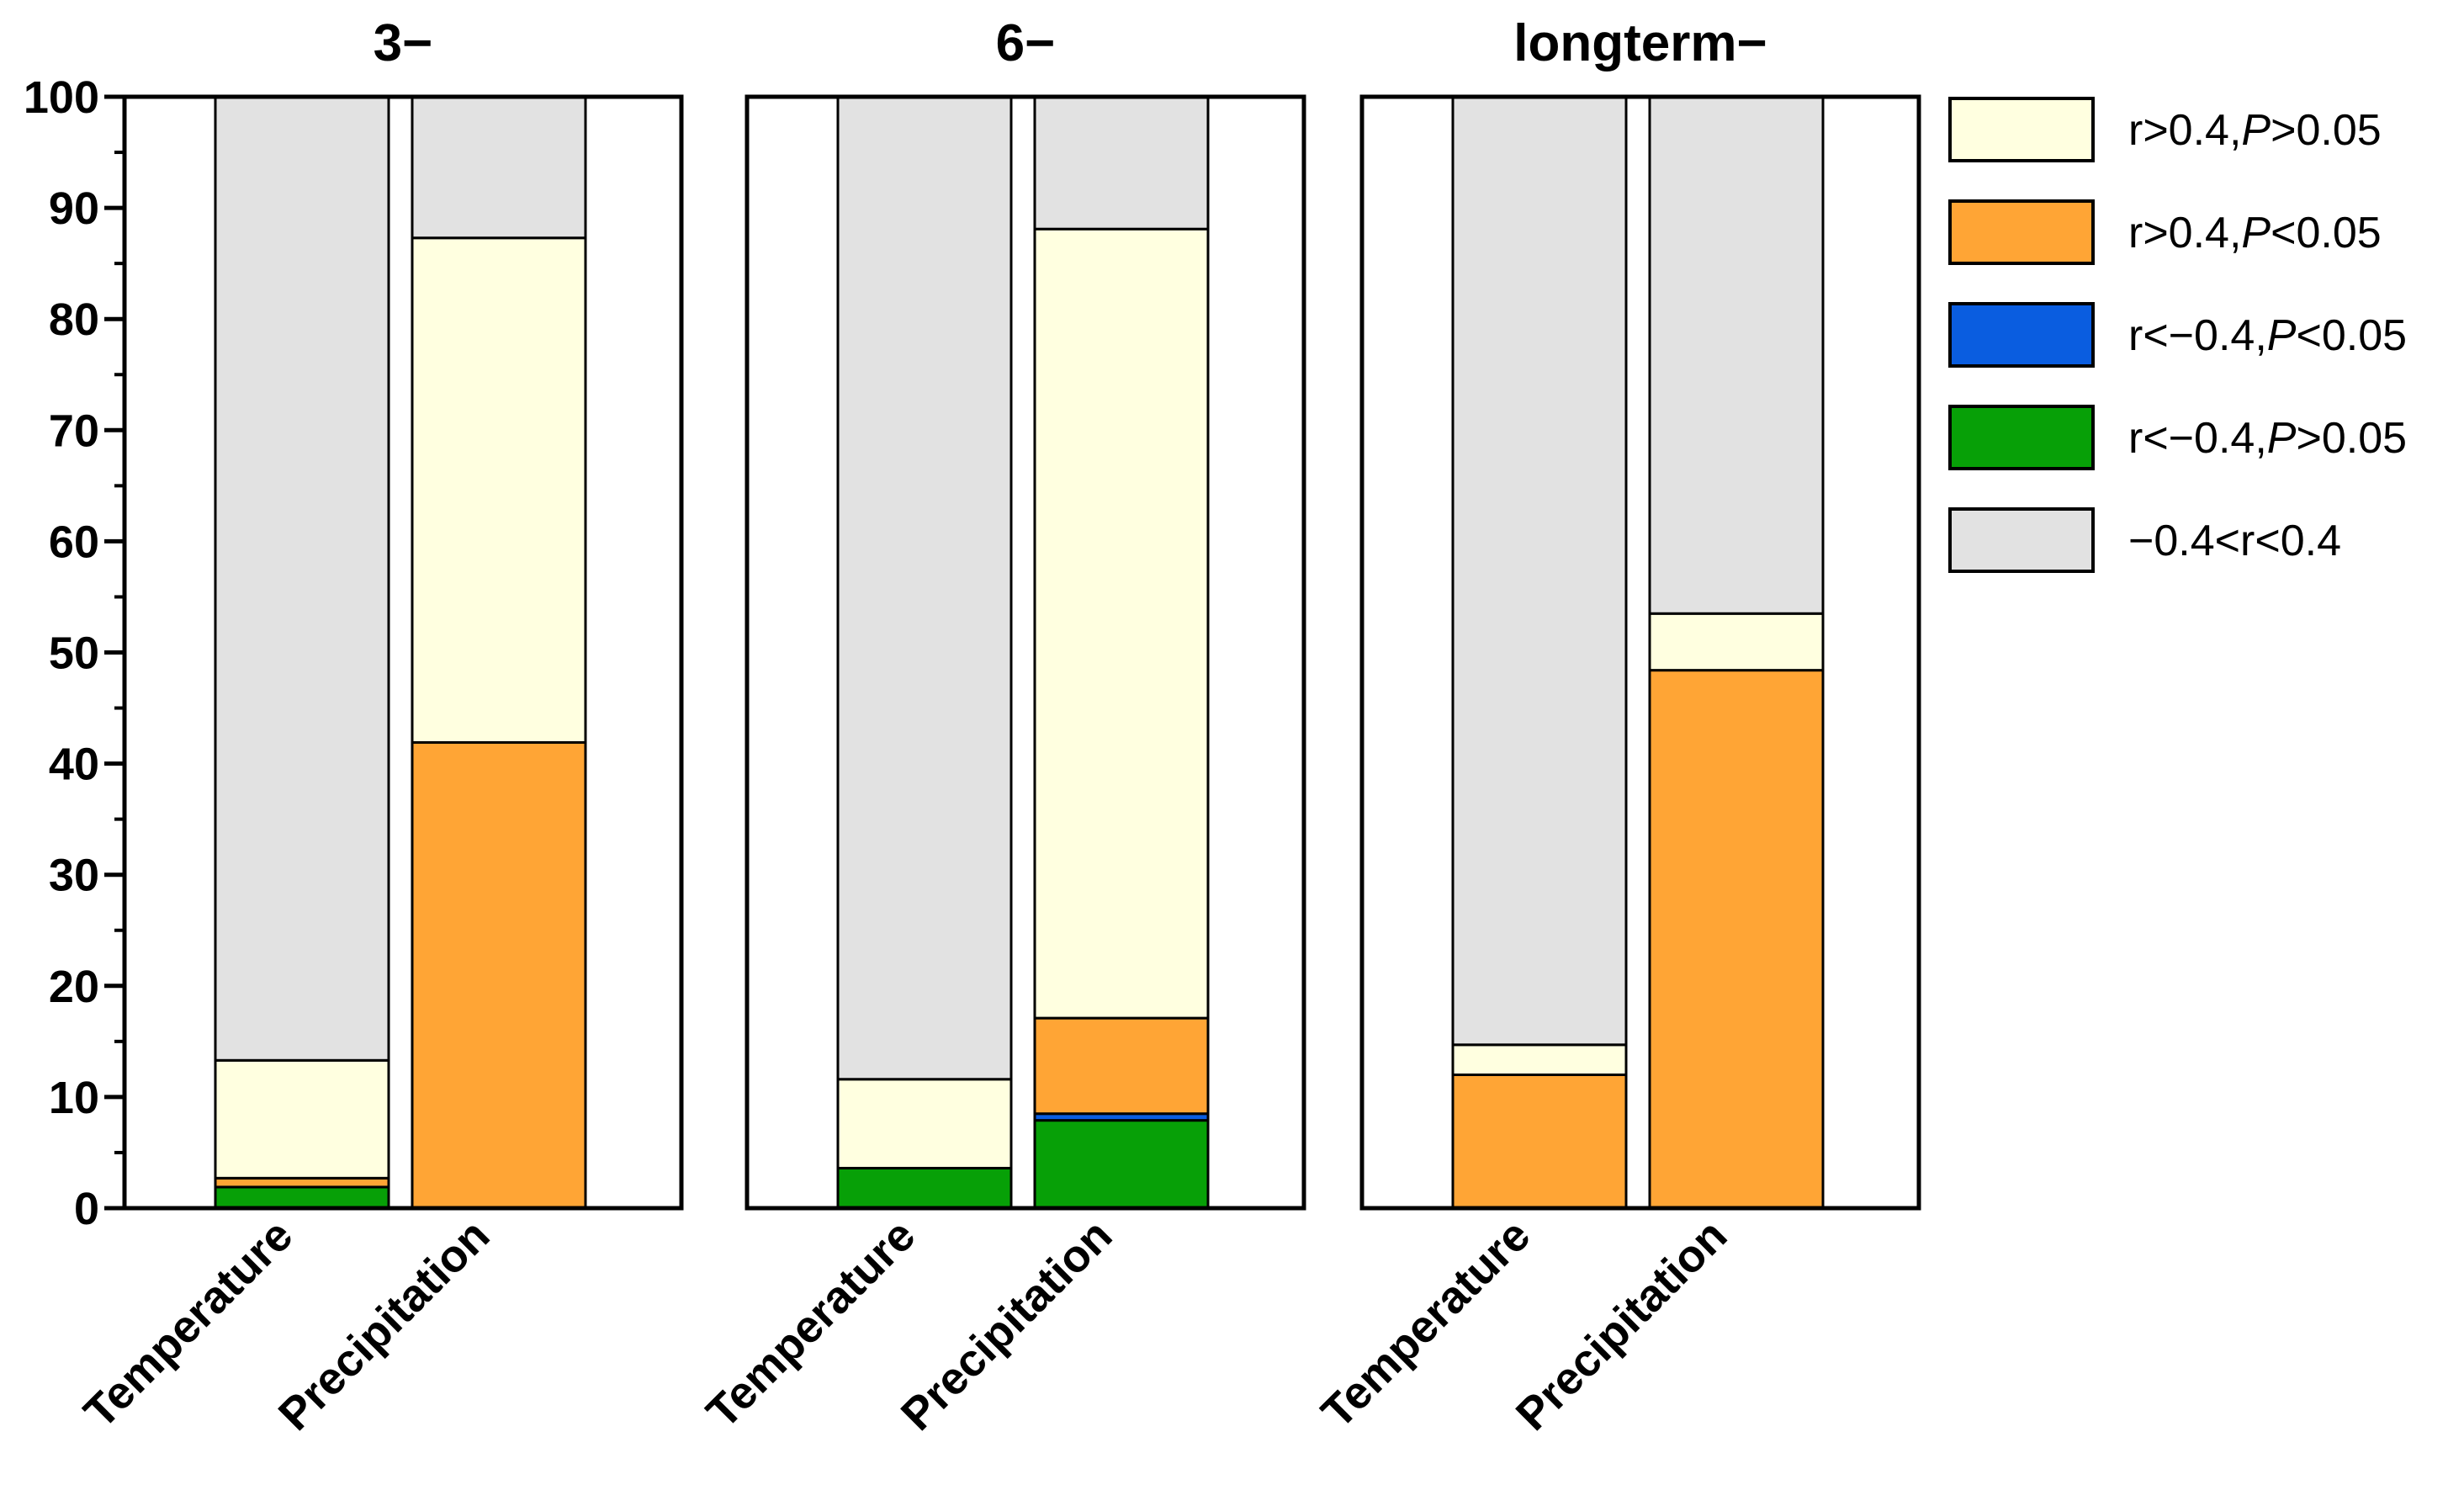 This screenshot has width=2464, height=1490. Describe the element at coordinates (62, 98) in the screenshot. I see `y-tick-label: 100` at that location.